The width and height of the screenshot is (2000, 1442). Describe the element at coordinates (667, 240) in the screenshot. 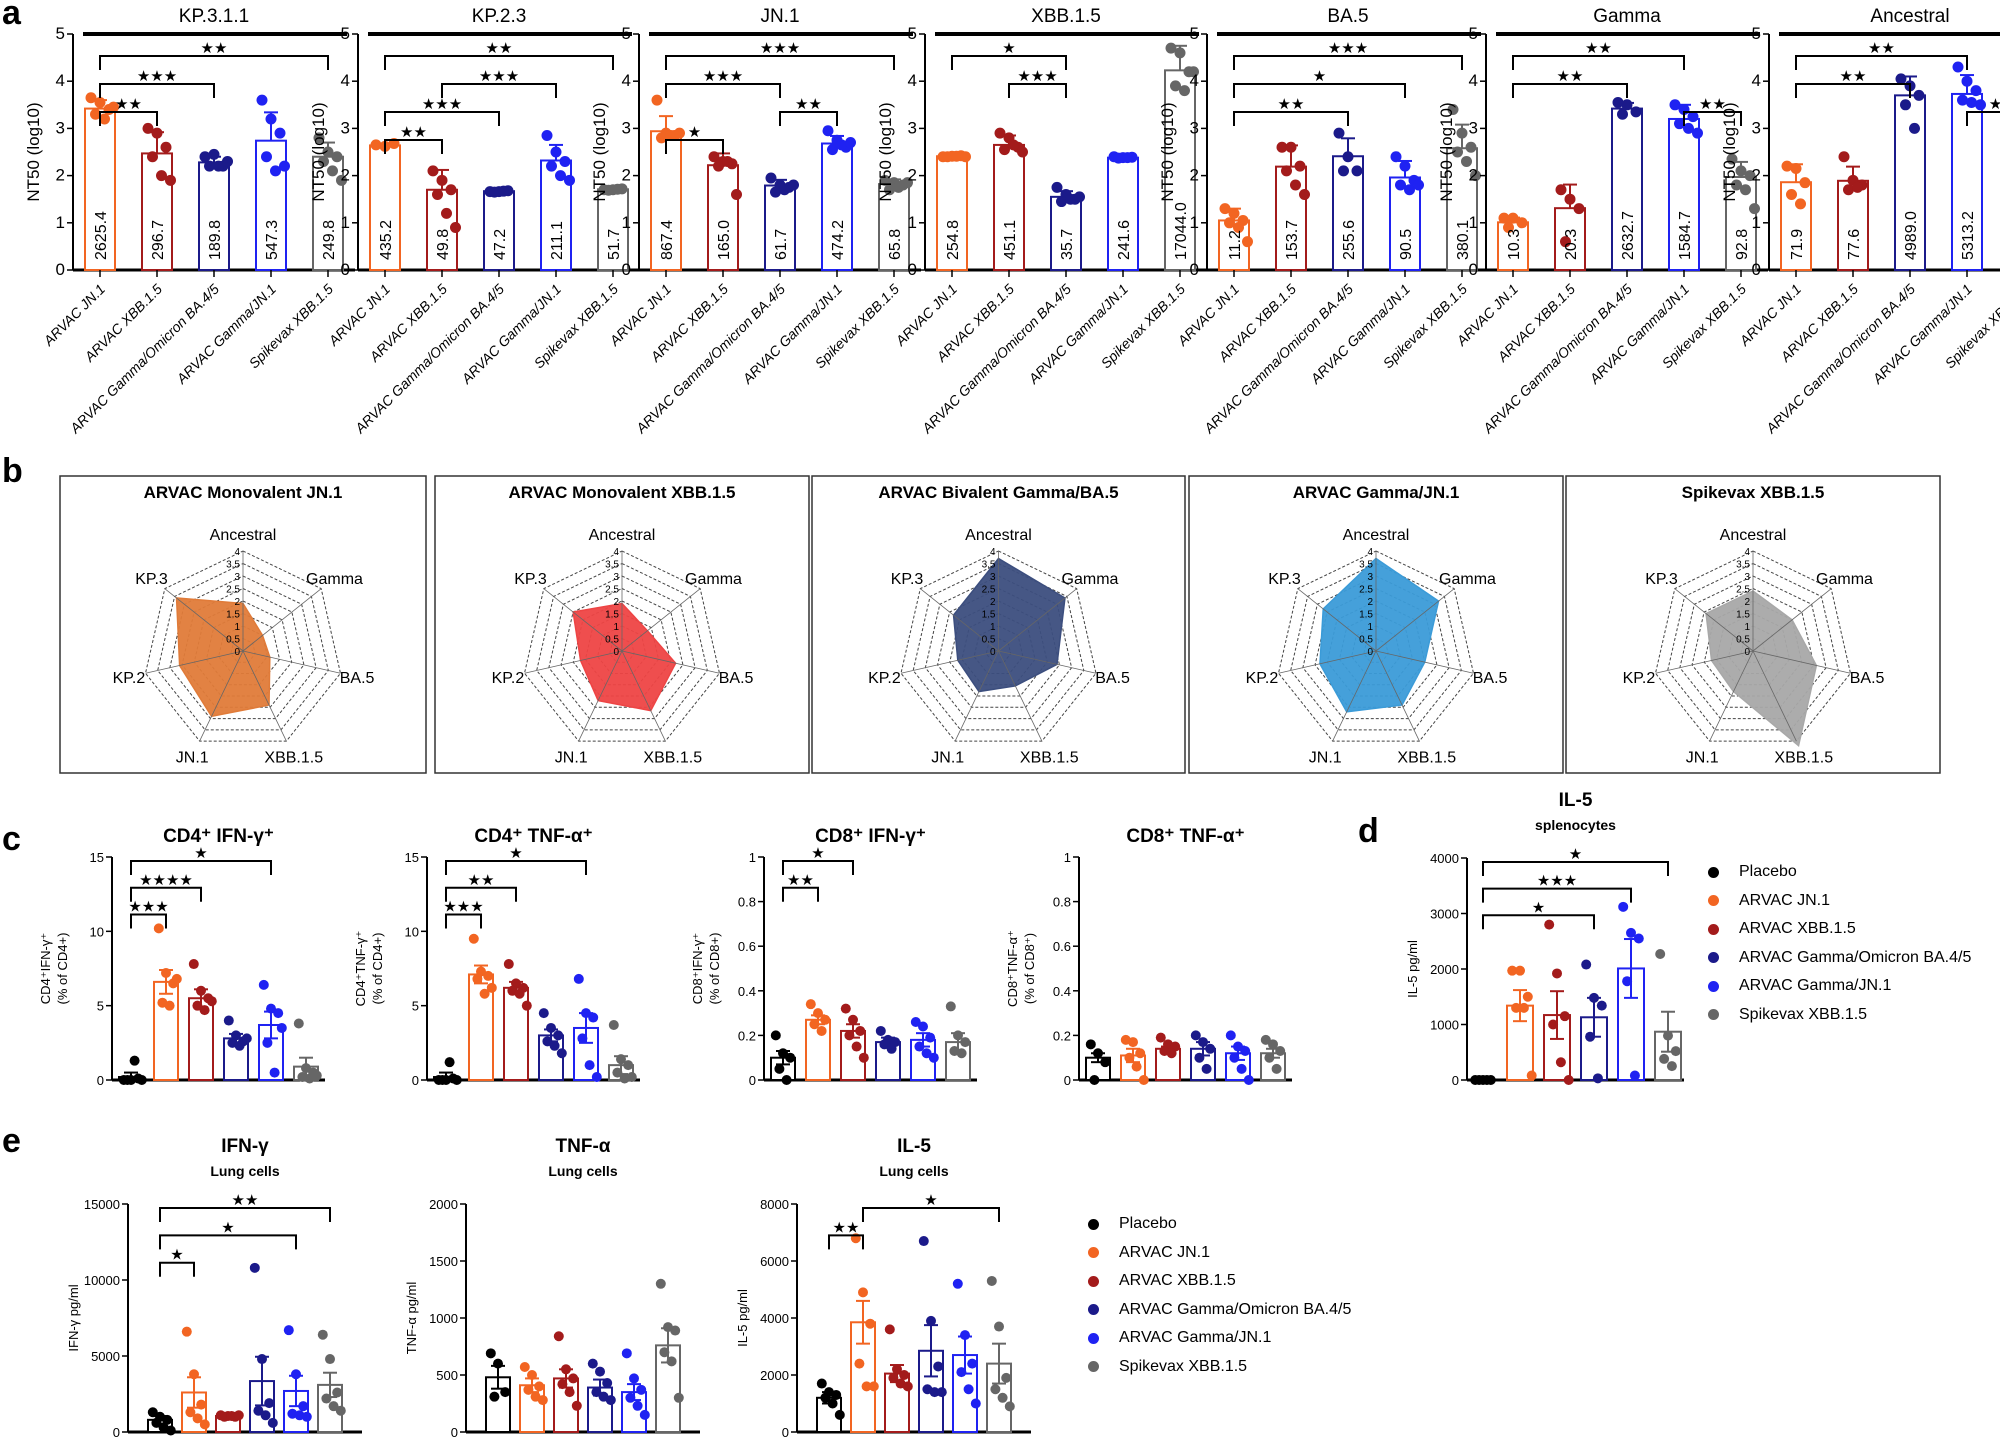

I see `bar-value-label: 867.4` at that location.